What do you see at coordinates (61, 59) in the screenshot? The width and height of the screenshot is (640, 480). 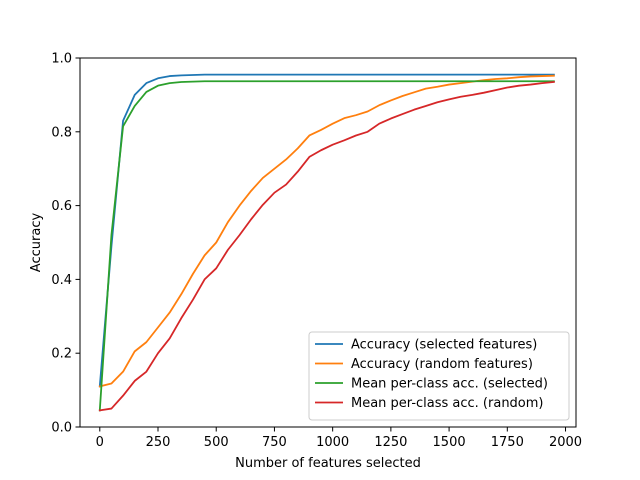 I see `y-tick-label: 1.0` at bounding box center [61, 59].